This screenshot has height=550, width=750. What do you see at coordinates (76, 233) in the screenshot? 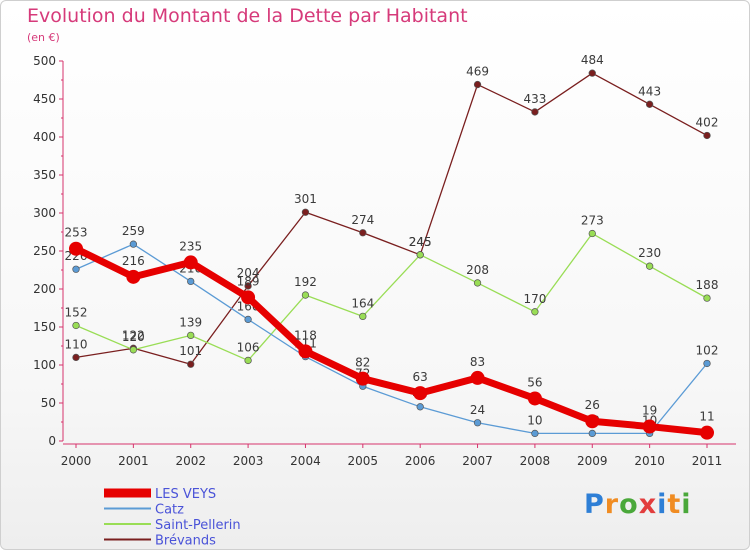
I see `data-label-les-veys: 253` at bounding box center [76, 233].